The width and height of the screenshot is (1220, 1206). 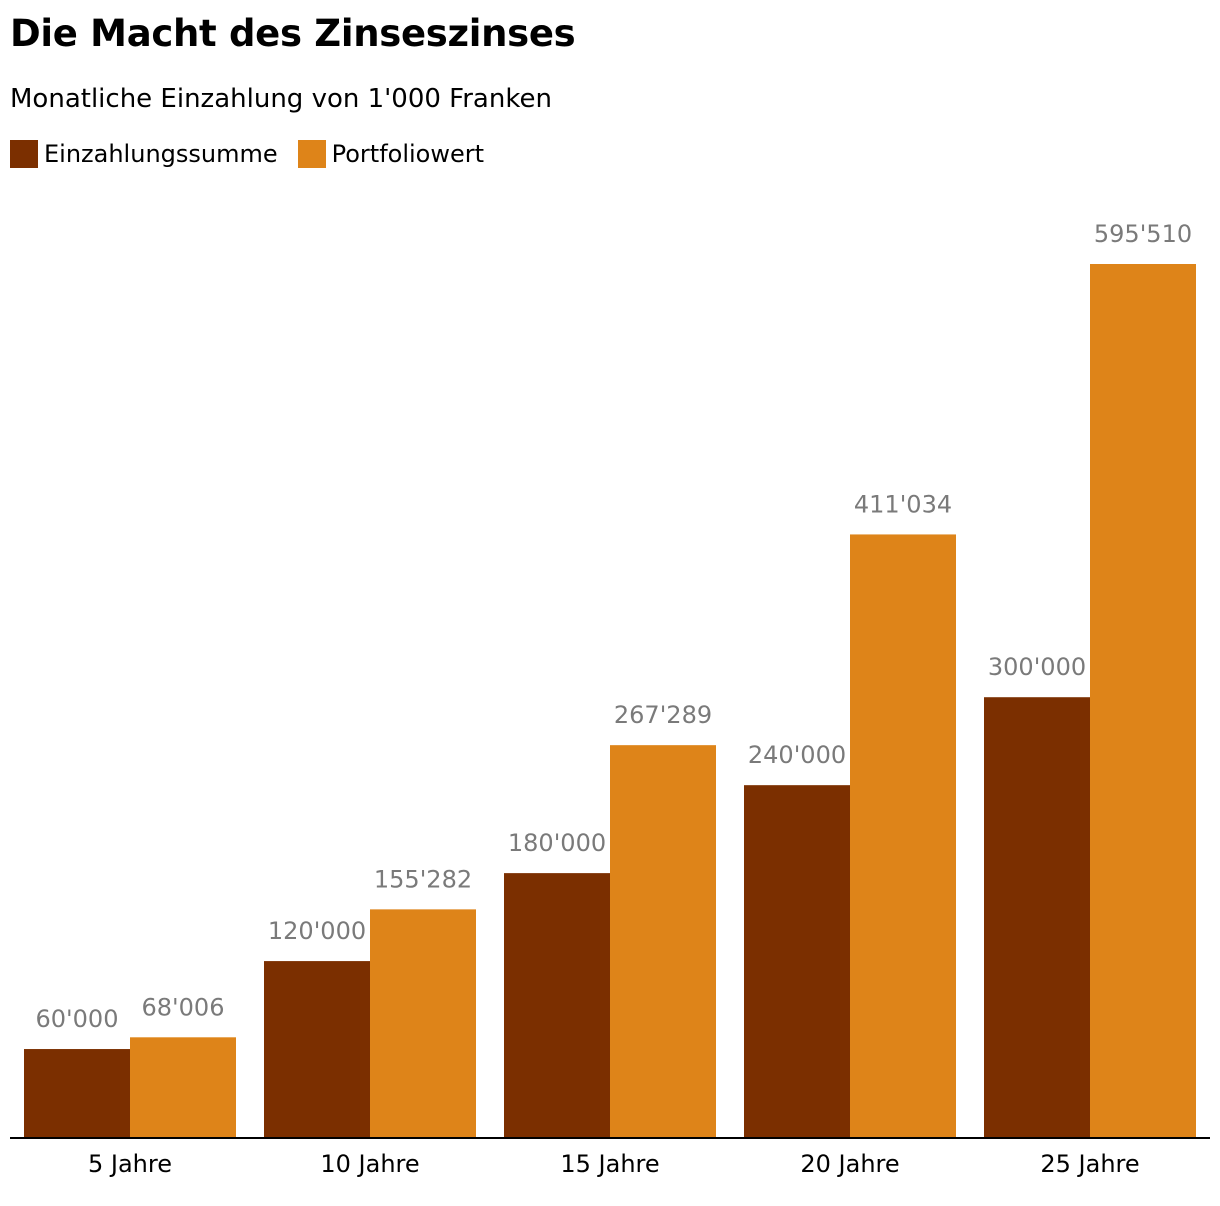 I want to click on value-label-einzahlungssumme-25-jahre: 300'000, so click(x=1037, y=667).